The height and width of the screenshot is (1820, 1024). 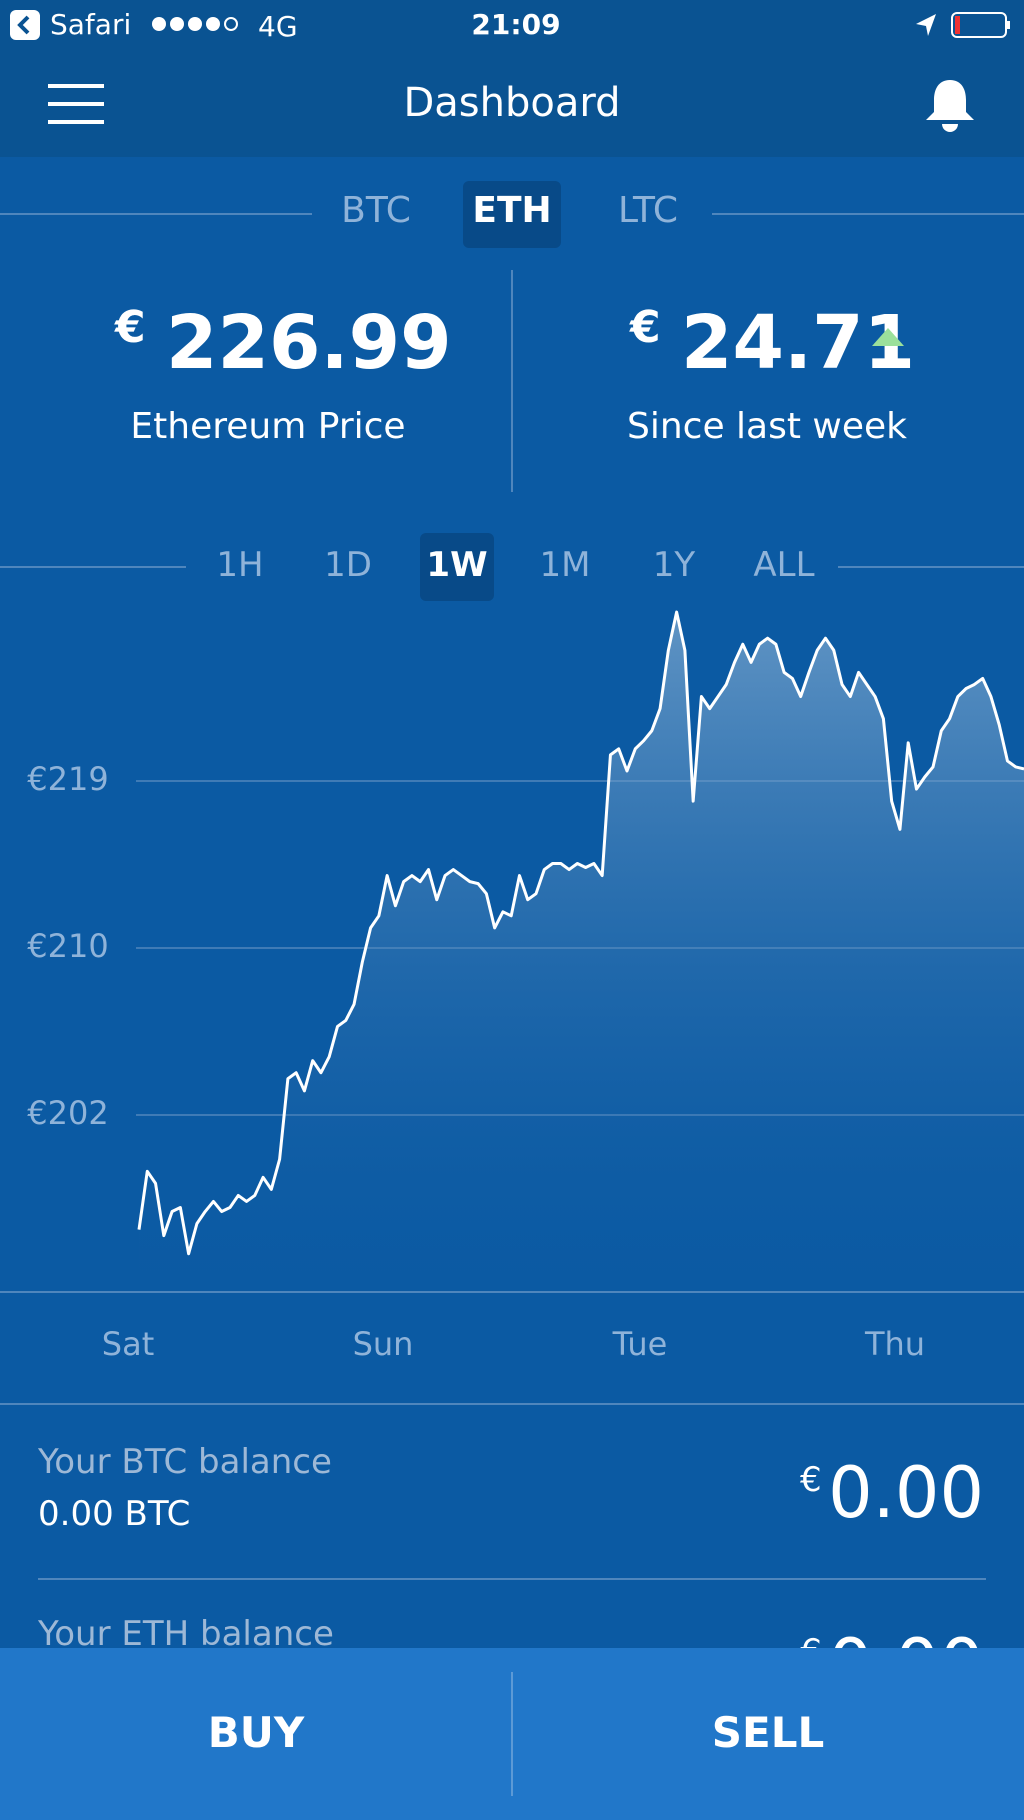 I want to click on coin-tab: LTC, so click(x=648, y=210).